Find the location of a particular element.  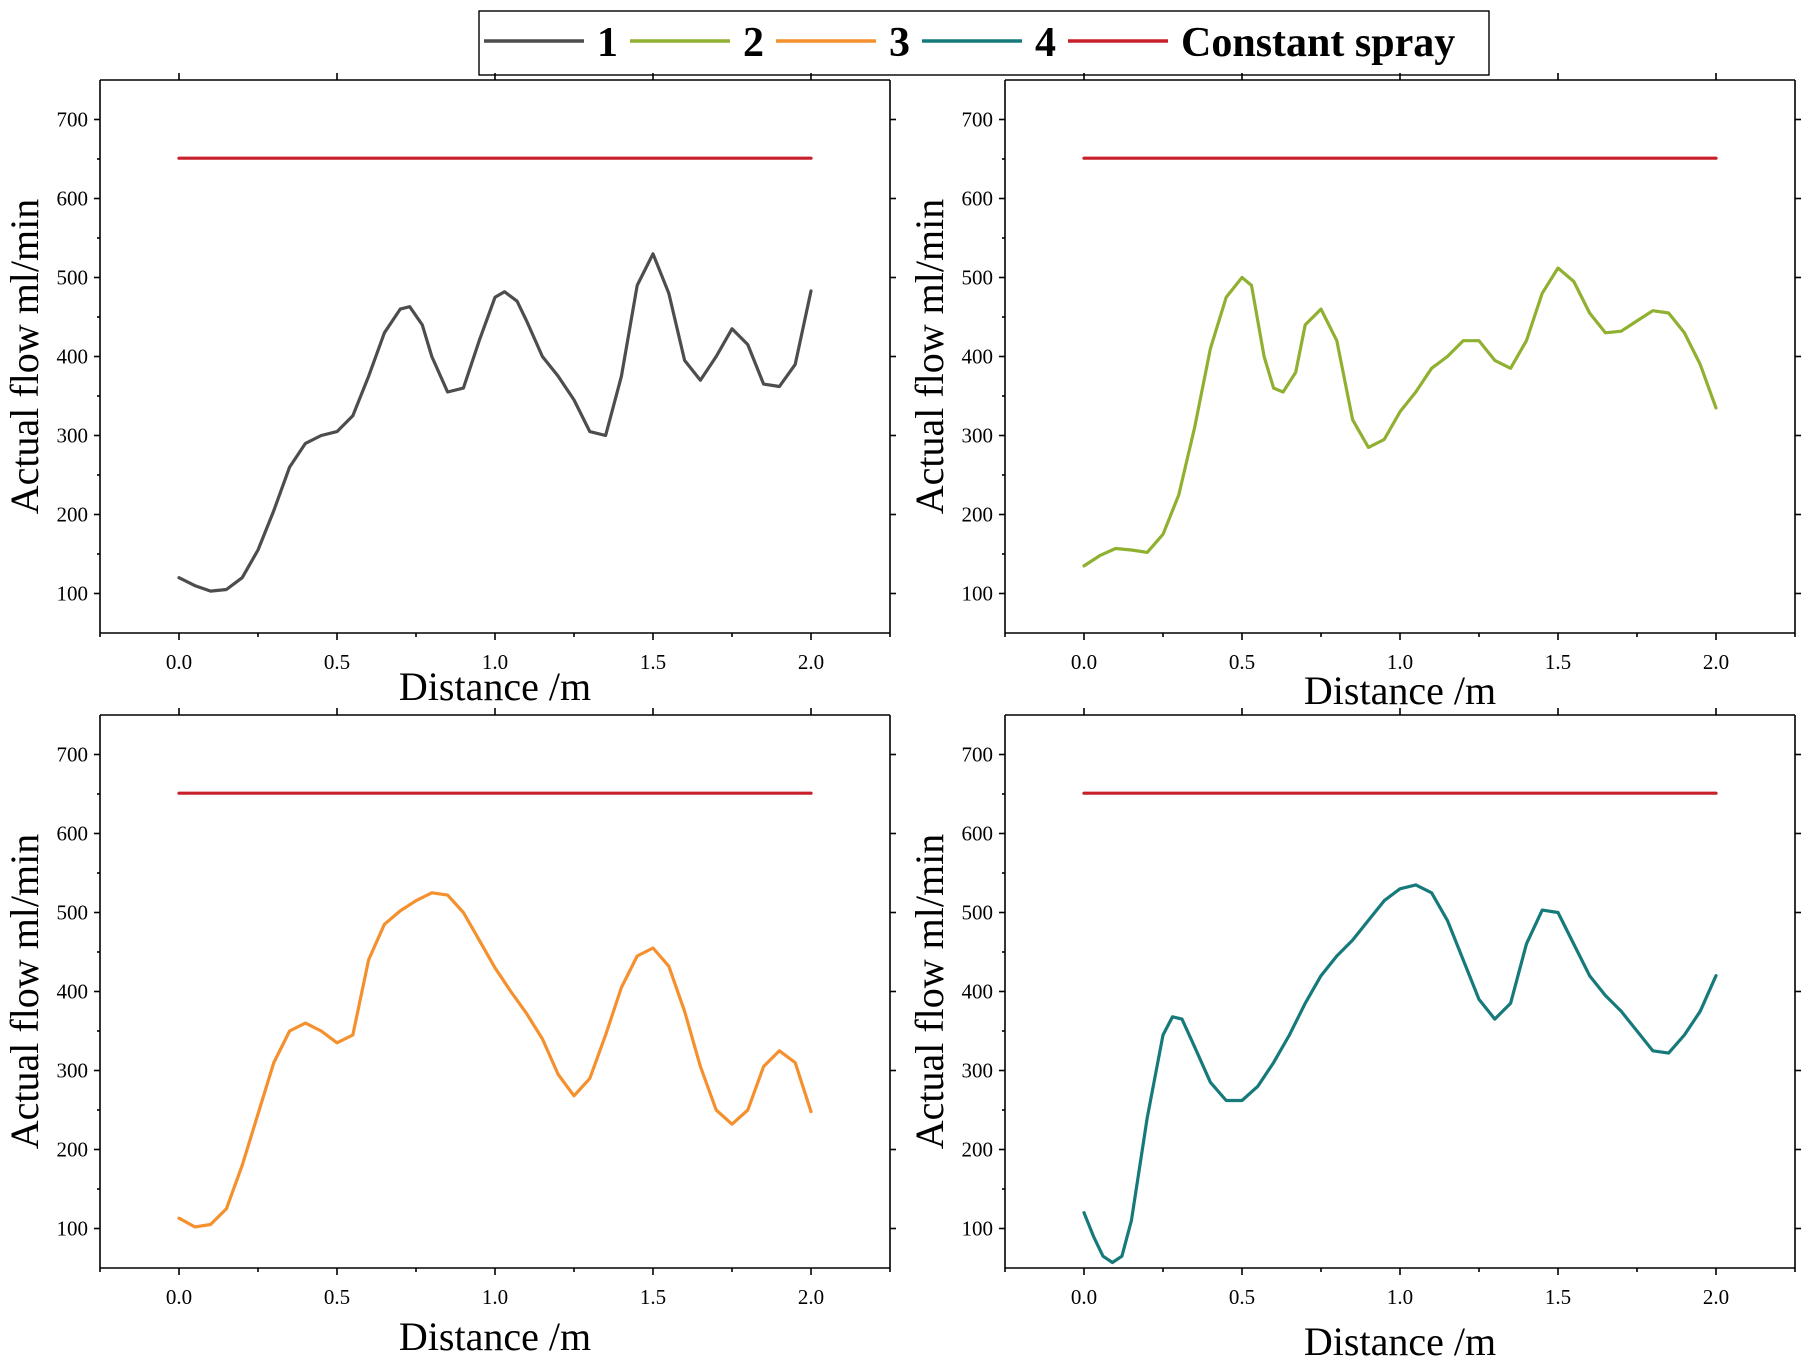

series-3-line is located at coordinates (495, 1060).